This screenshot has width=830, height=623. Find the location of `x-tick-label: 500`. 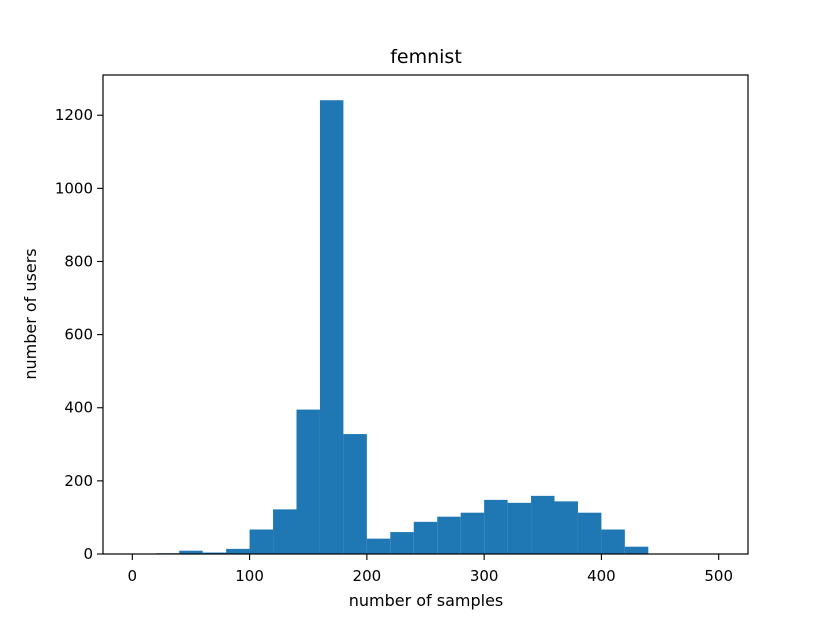

x-tick-label: 500 is located at coordinates (718, 576).